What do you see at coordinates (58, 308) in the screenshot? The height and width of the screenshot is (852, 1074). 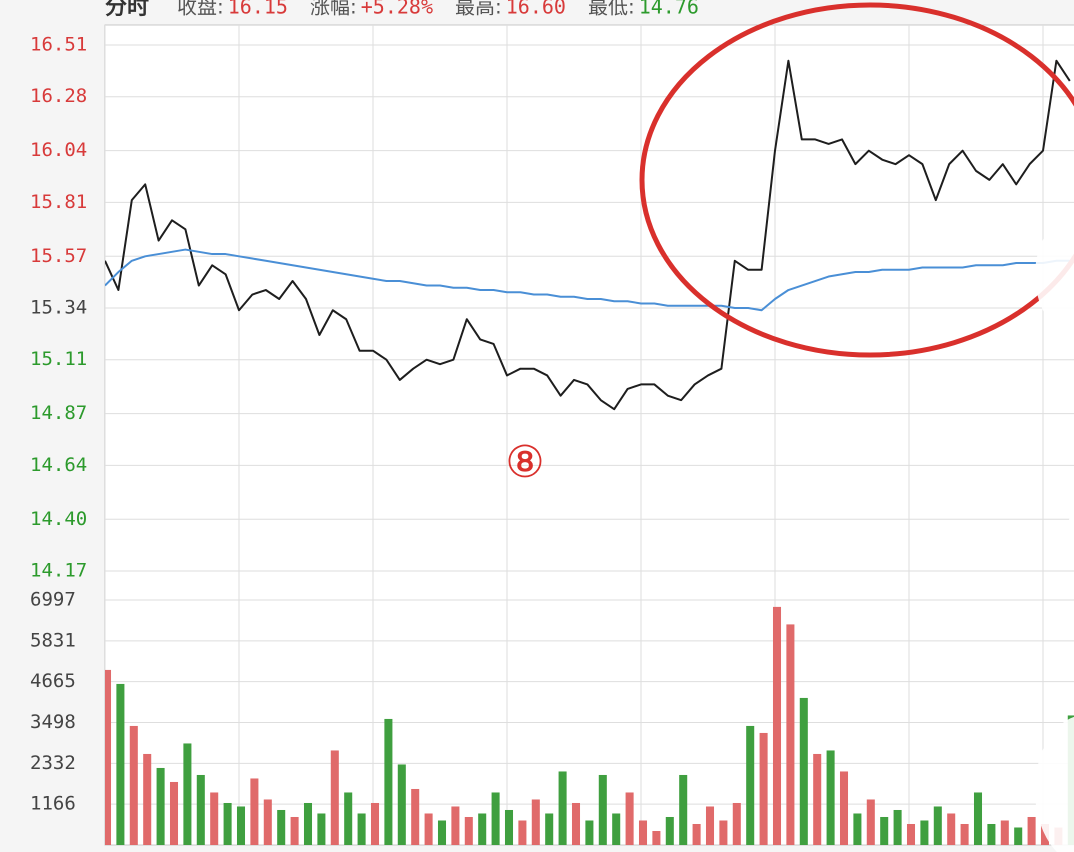 I see `y-tick-label: 15.34` at bounding box center [58, 308].